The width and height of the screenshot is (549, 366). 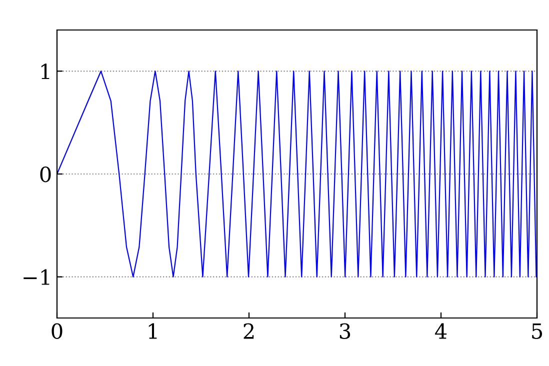 What do you see at coordinates (57, 331) in the screenshot?
I see `x-tick-label: 0` at bounding box center [57, 331].